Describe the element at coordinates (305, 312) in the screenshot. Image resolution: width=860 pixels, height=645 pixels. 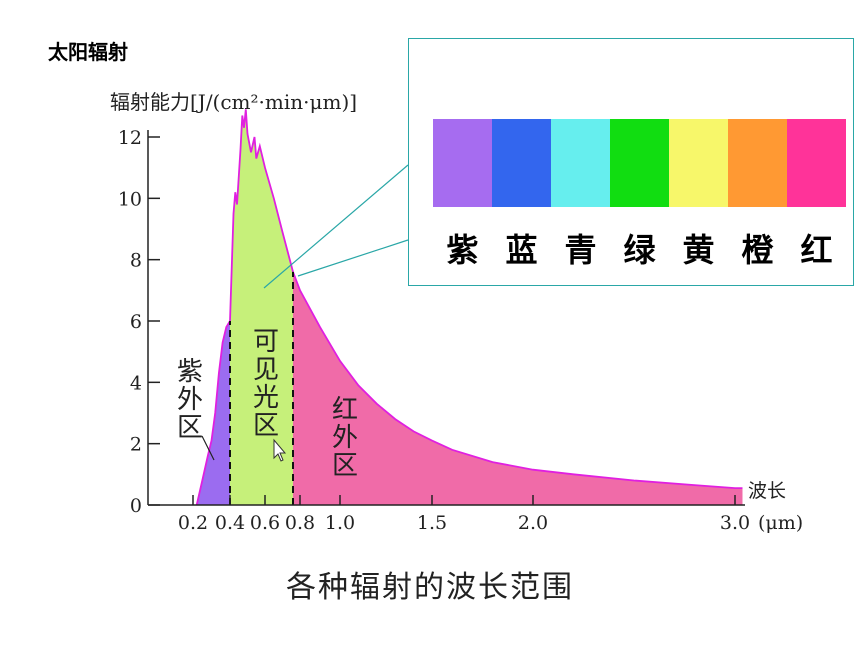
I see `pointer-lines` at that location.